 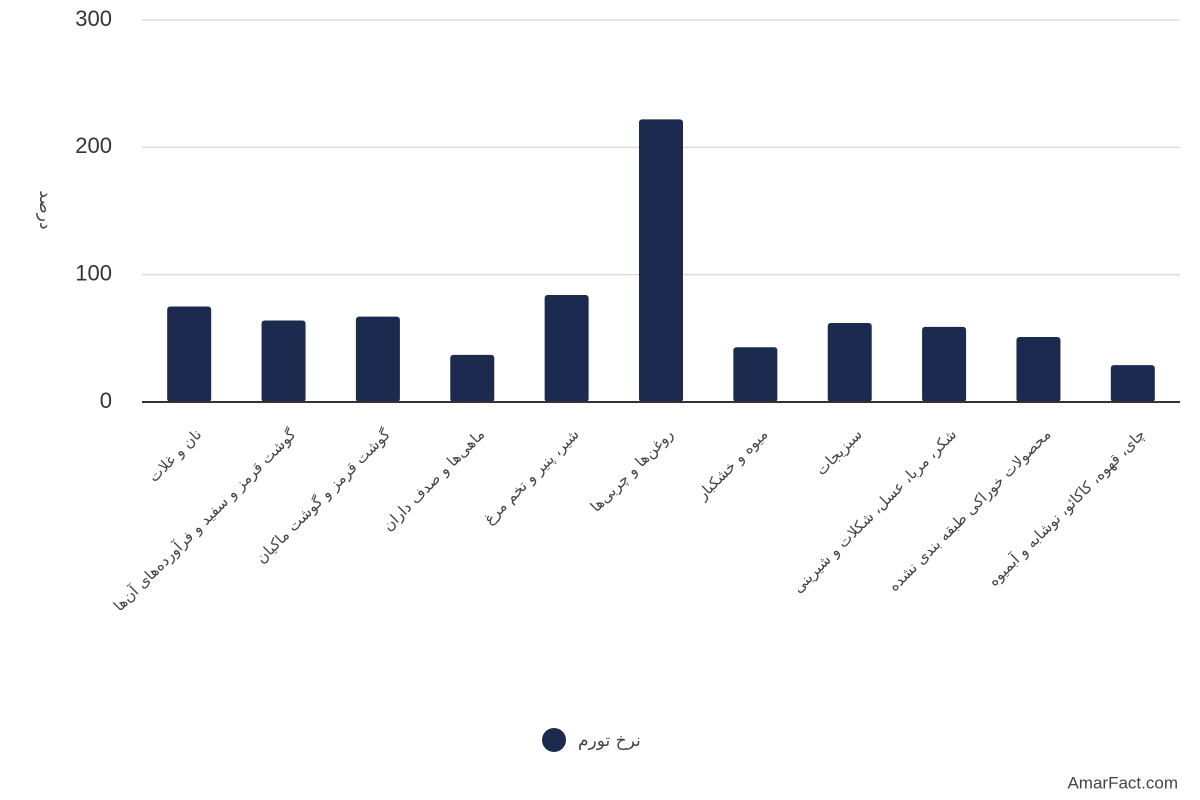 I want to click on x-tick-label: گوشت قرمز و سفید و فرآورده‌های آن‌ها, so click(x=205, y=520).